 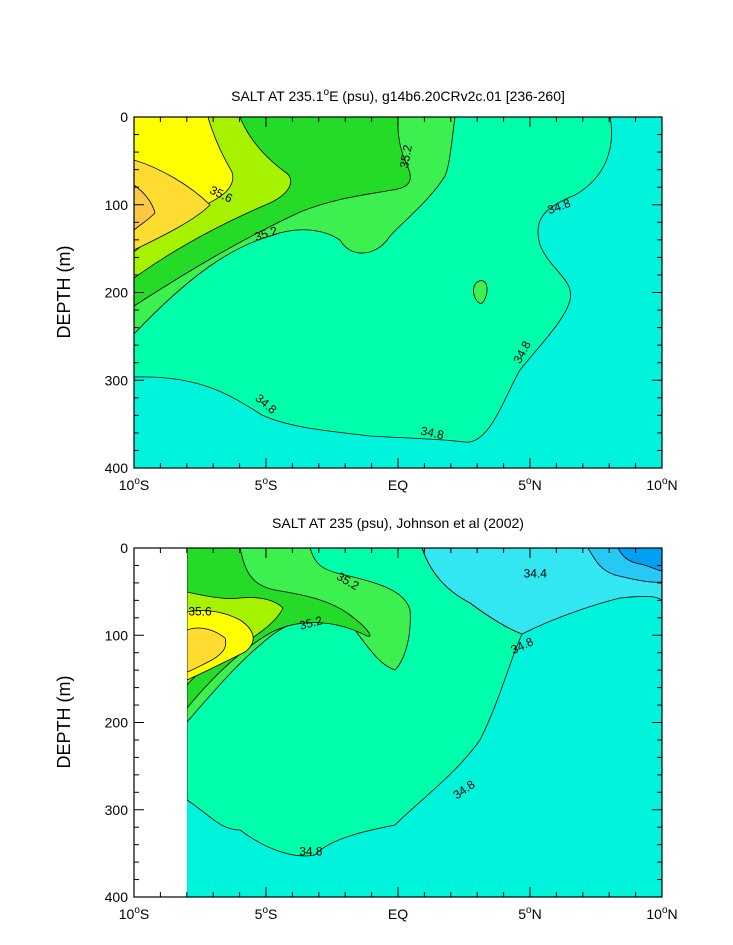 I want to click on contour-label: 35.6, so click(x=200, y=612).